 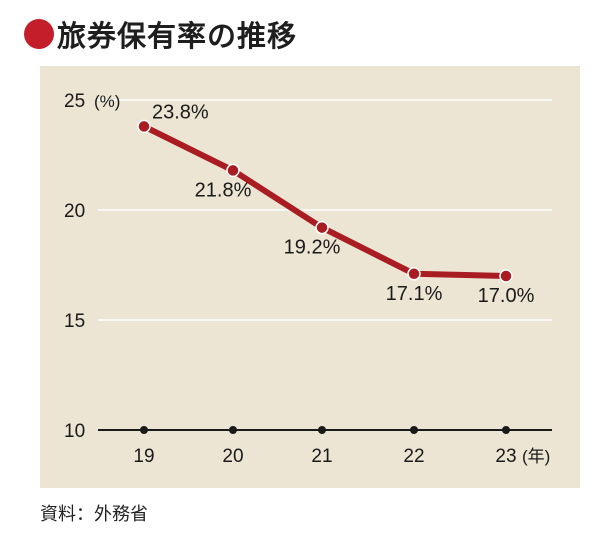 I want to click on data-label: 23.8%, so click(x=180, y=112).